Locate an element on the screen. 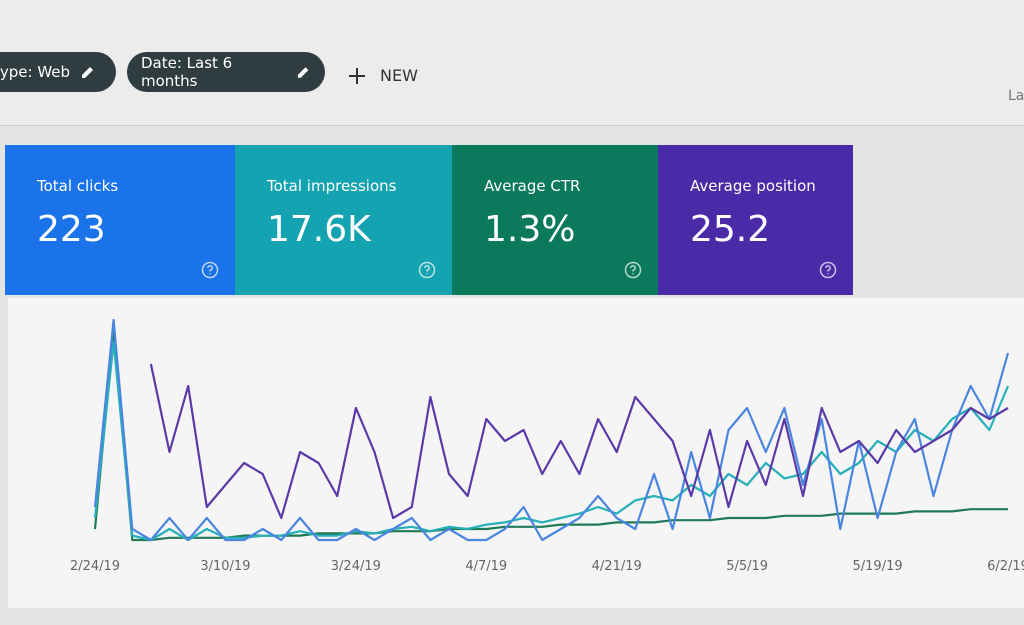 The height and width of the screenshot is (625, 1024). x-tick-label: 6/2/19 is located at coordinates (1005, 566).